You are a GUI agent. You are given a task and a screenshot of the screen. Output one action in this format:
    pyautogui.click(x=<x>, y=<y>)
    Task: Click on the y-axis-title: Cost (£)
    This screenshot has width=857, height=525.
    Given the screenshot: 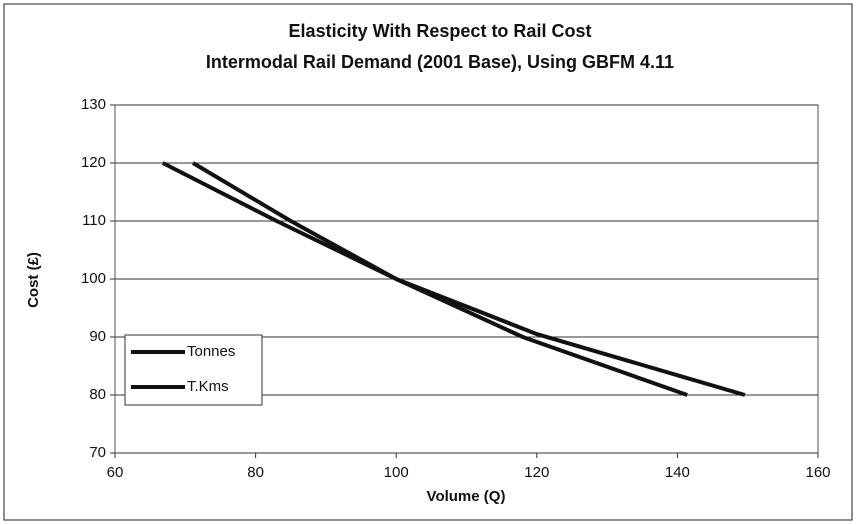 What is the action you would take?
    pyautogui.click(x=33, y=280)
    